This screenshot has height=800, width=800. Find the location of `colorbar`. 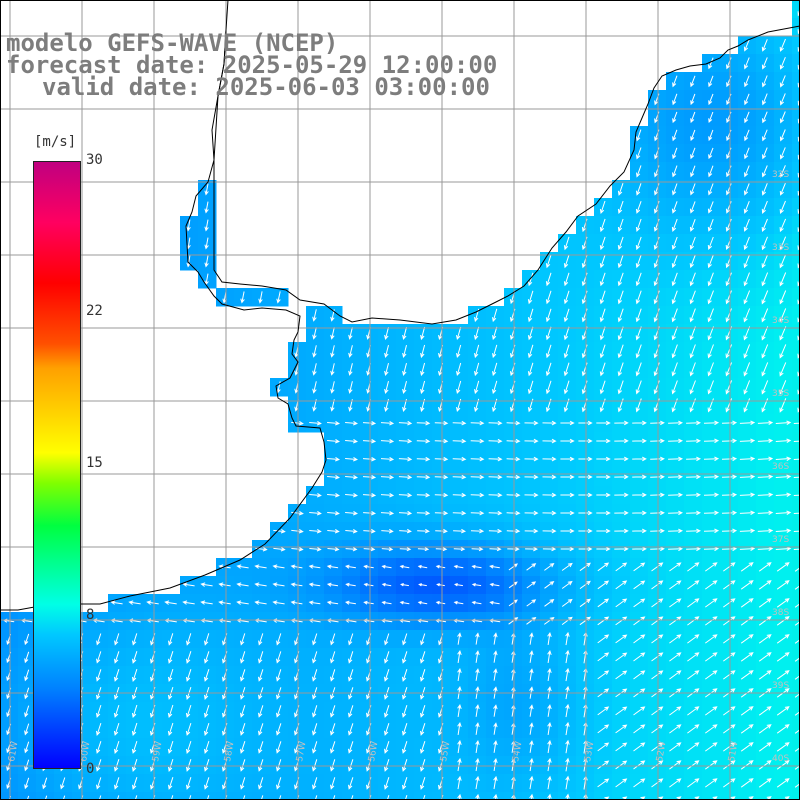

colorbar is located at coordinates (57, 465).